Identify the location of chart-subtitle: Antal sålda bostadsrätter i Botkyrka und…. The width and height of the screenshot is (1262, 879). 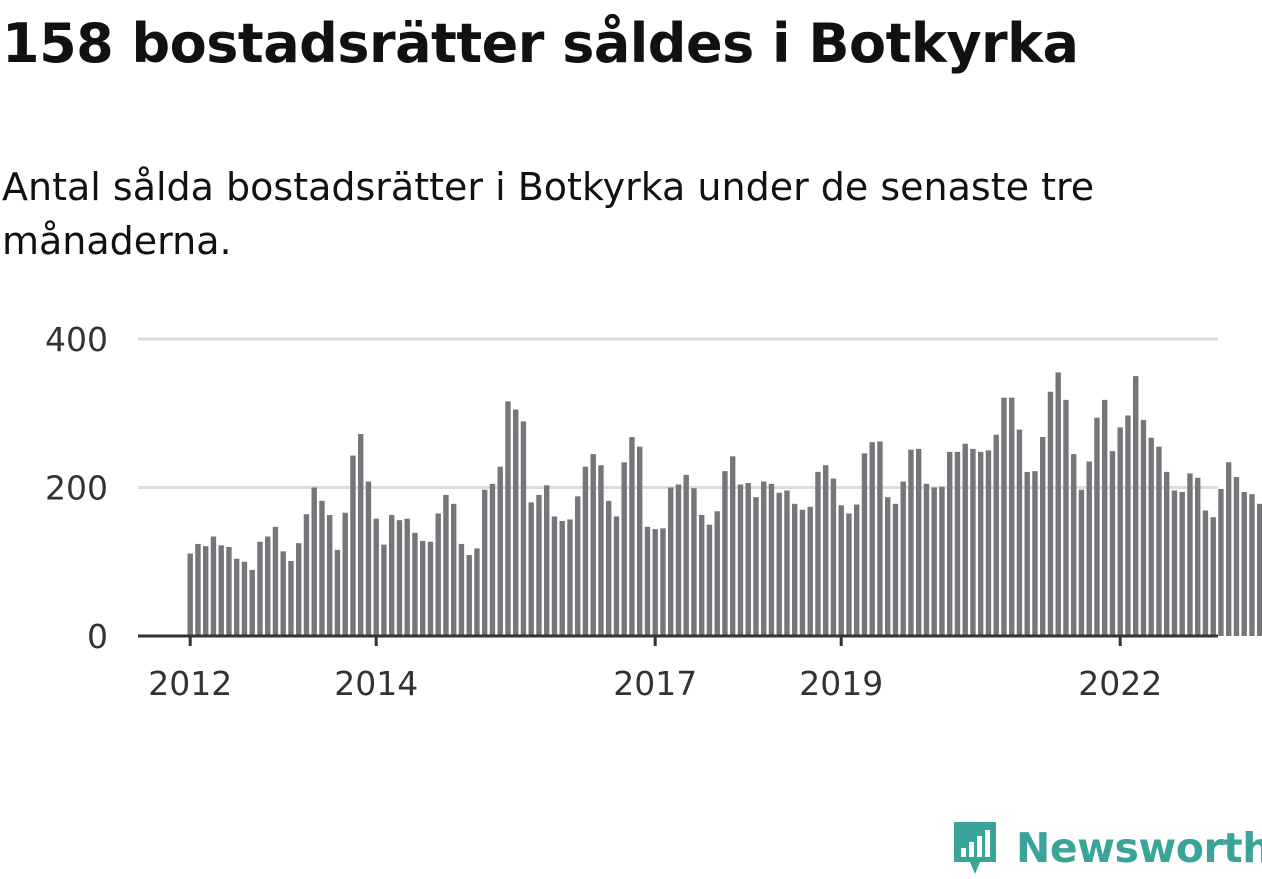
(548, 214).